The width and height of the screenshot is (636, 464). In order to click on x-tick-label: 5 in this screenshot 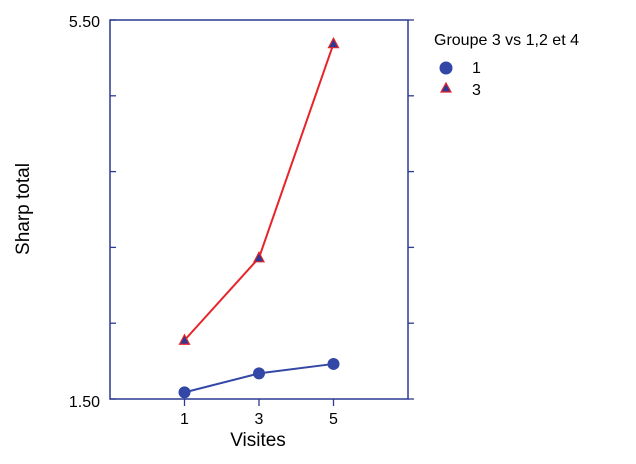, I will do `click(333, 419)`.